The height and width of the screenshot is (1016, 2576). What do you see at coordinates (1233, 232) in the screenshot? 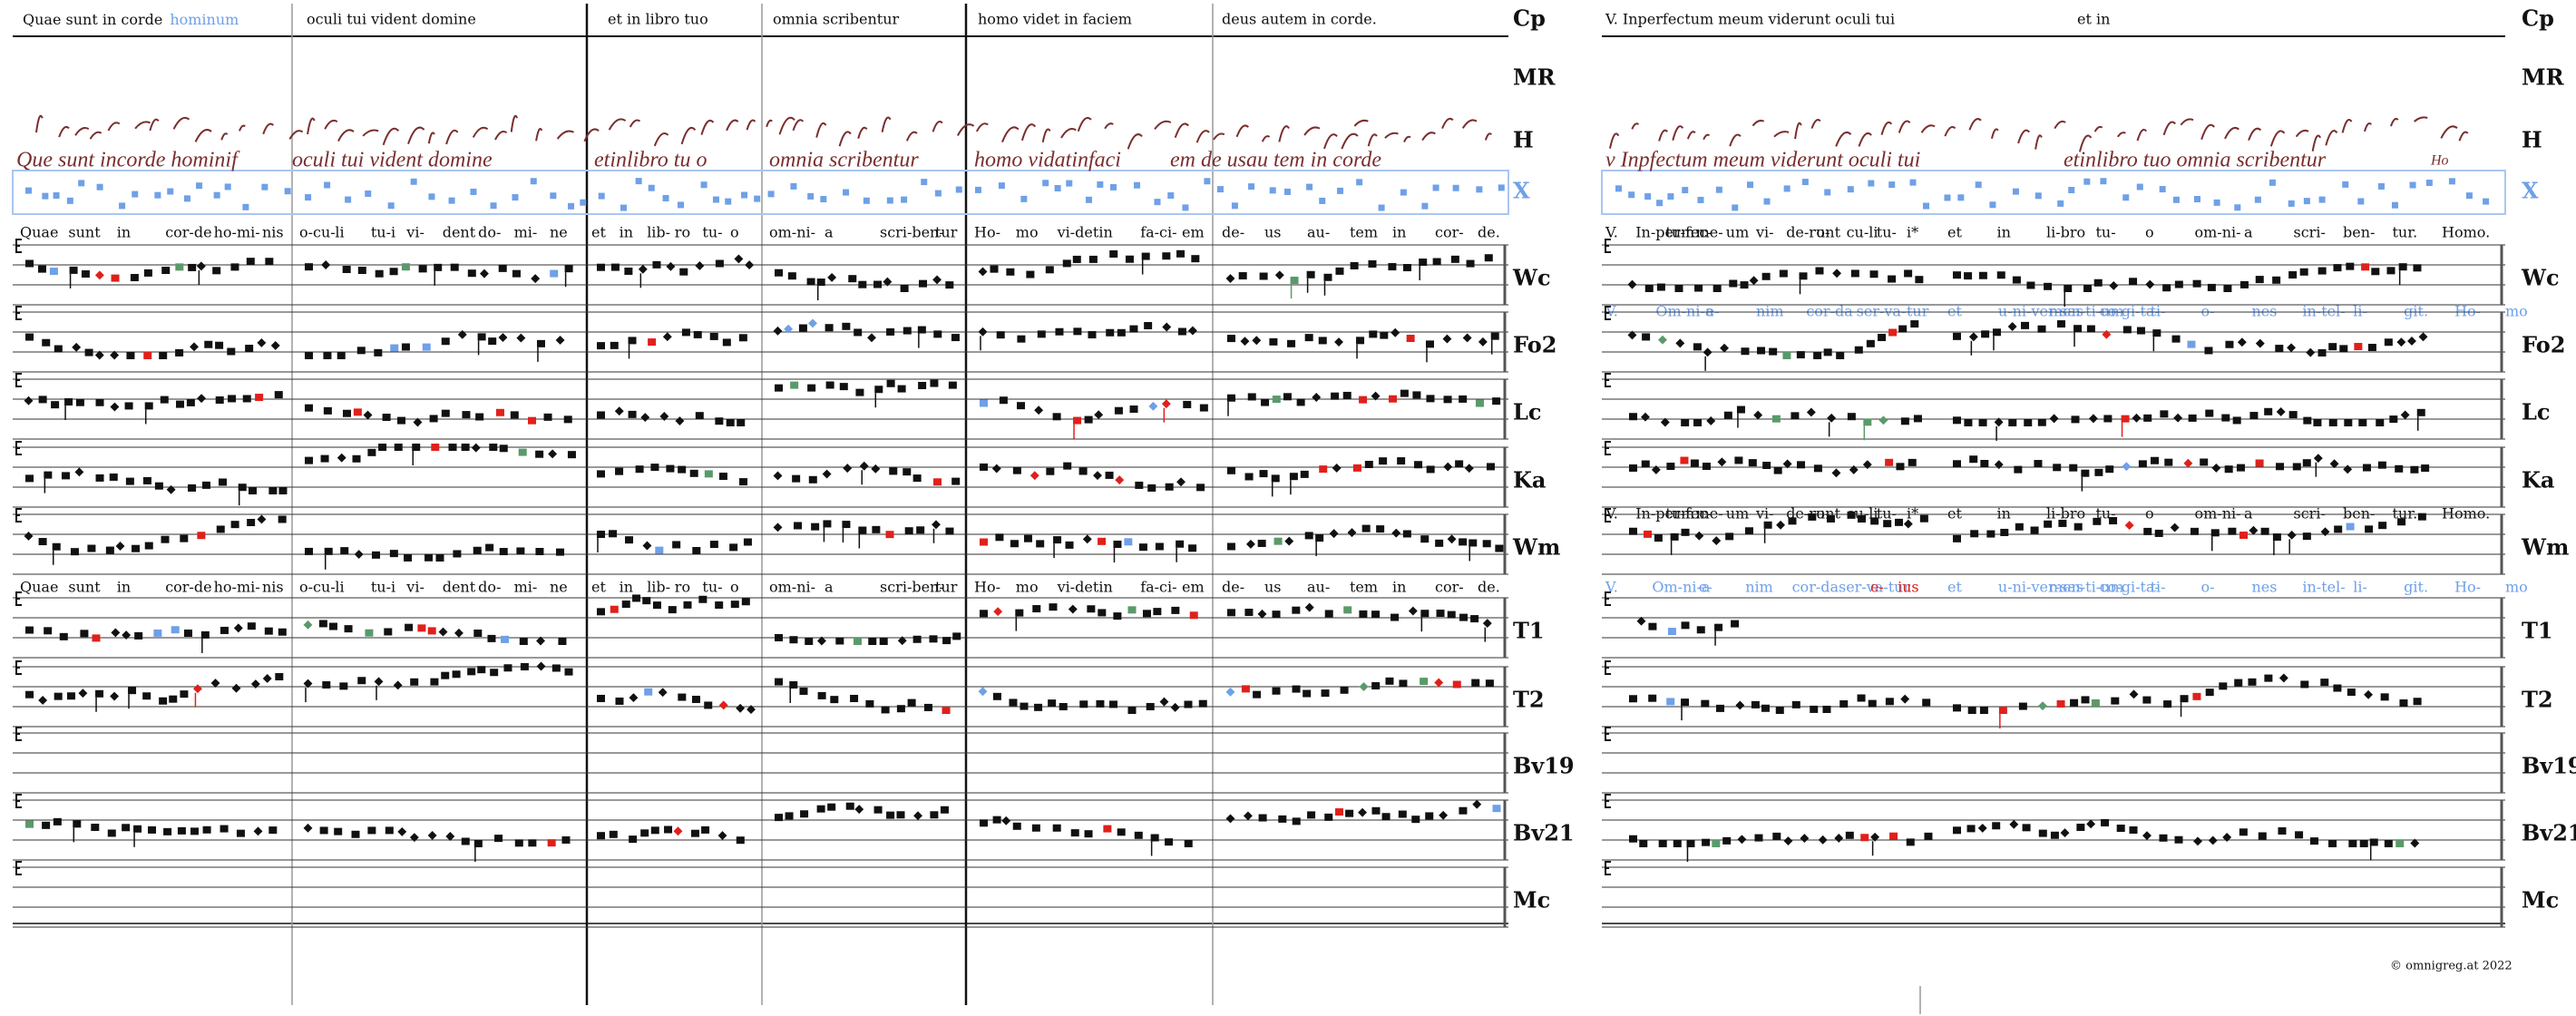
I see `lyric-syllable: de-` at bounding box center [1233, 232].